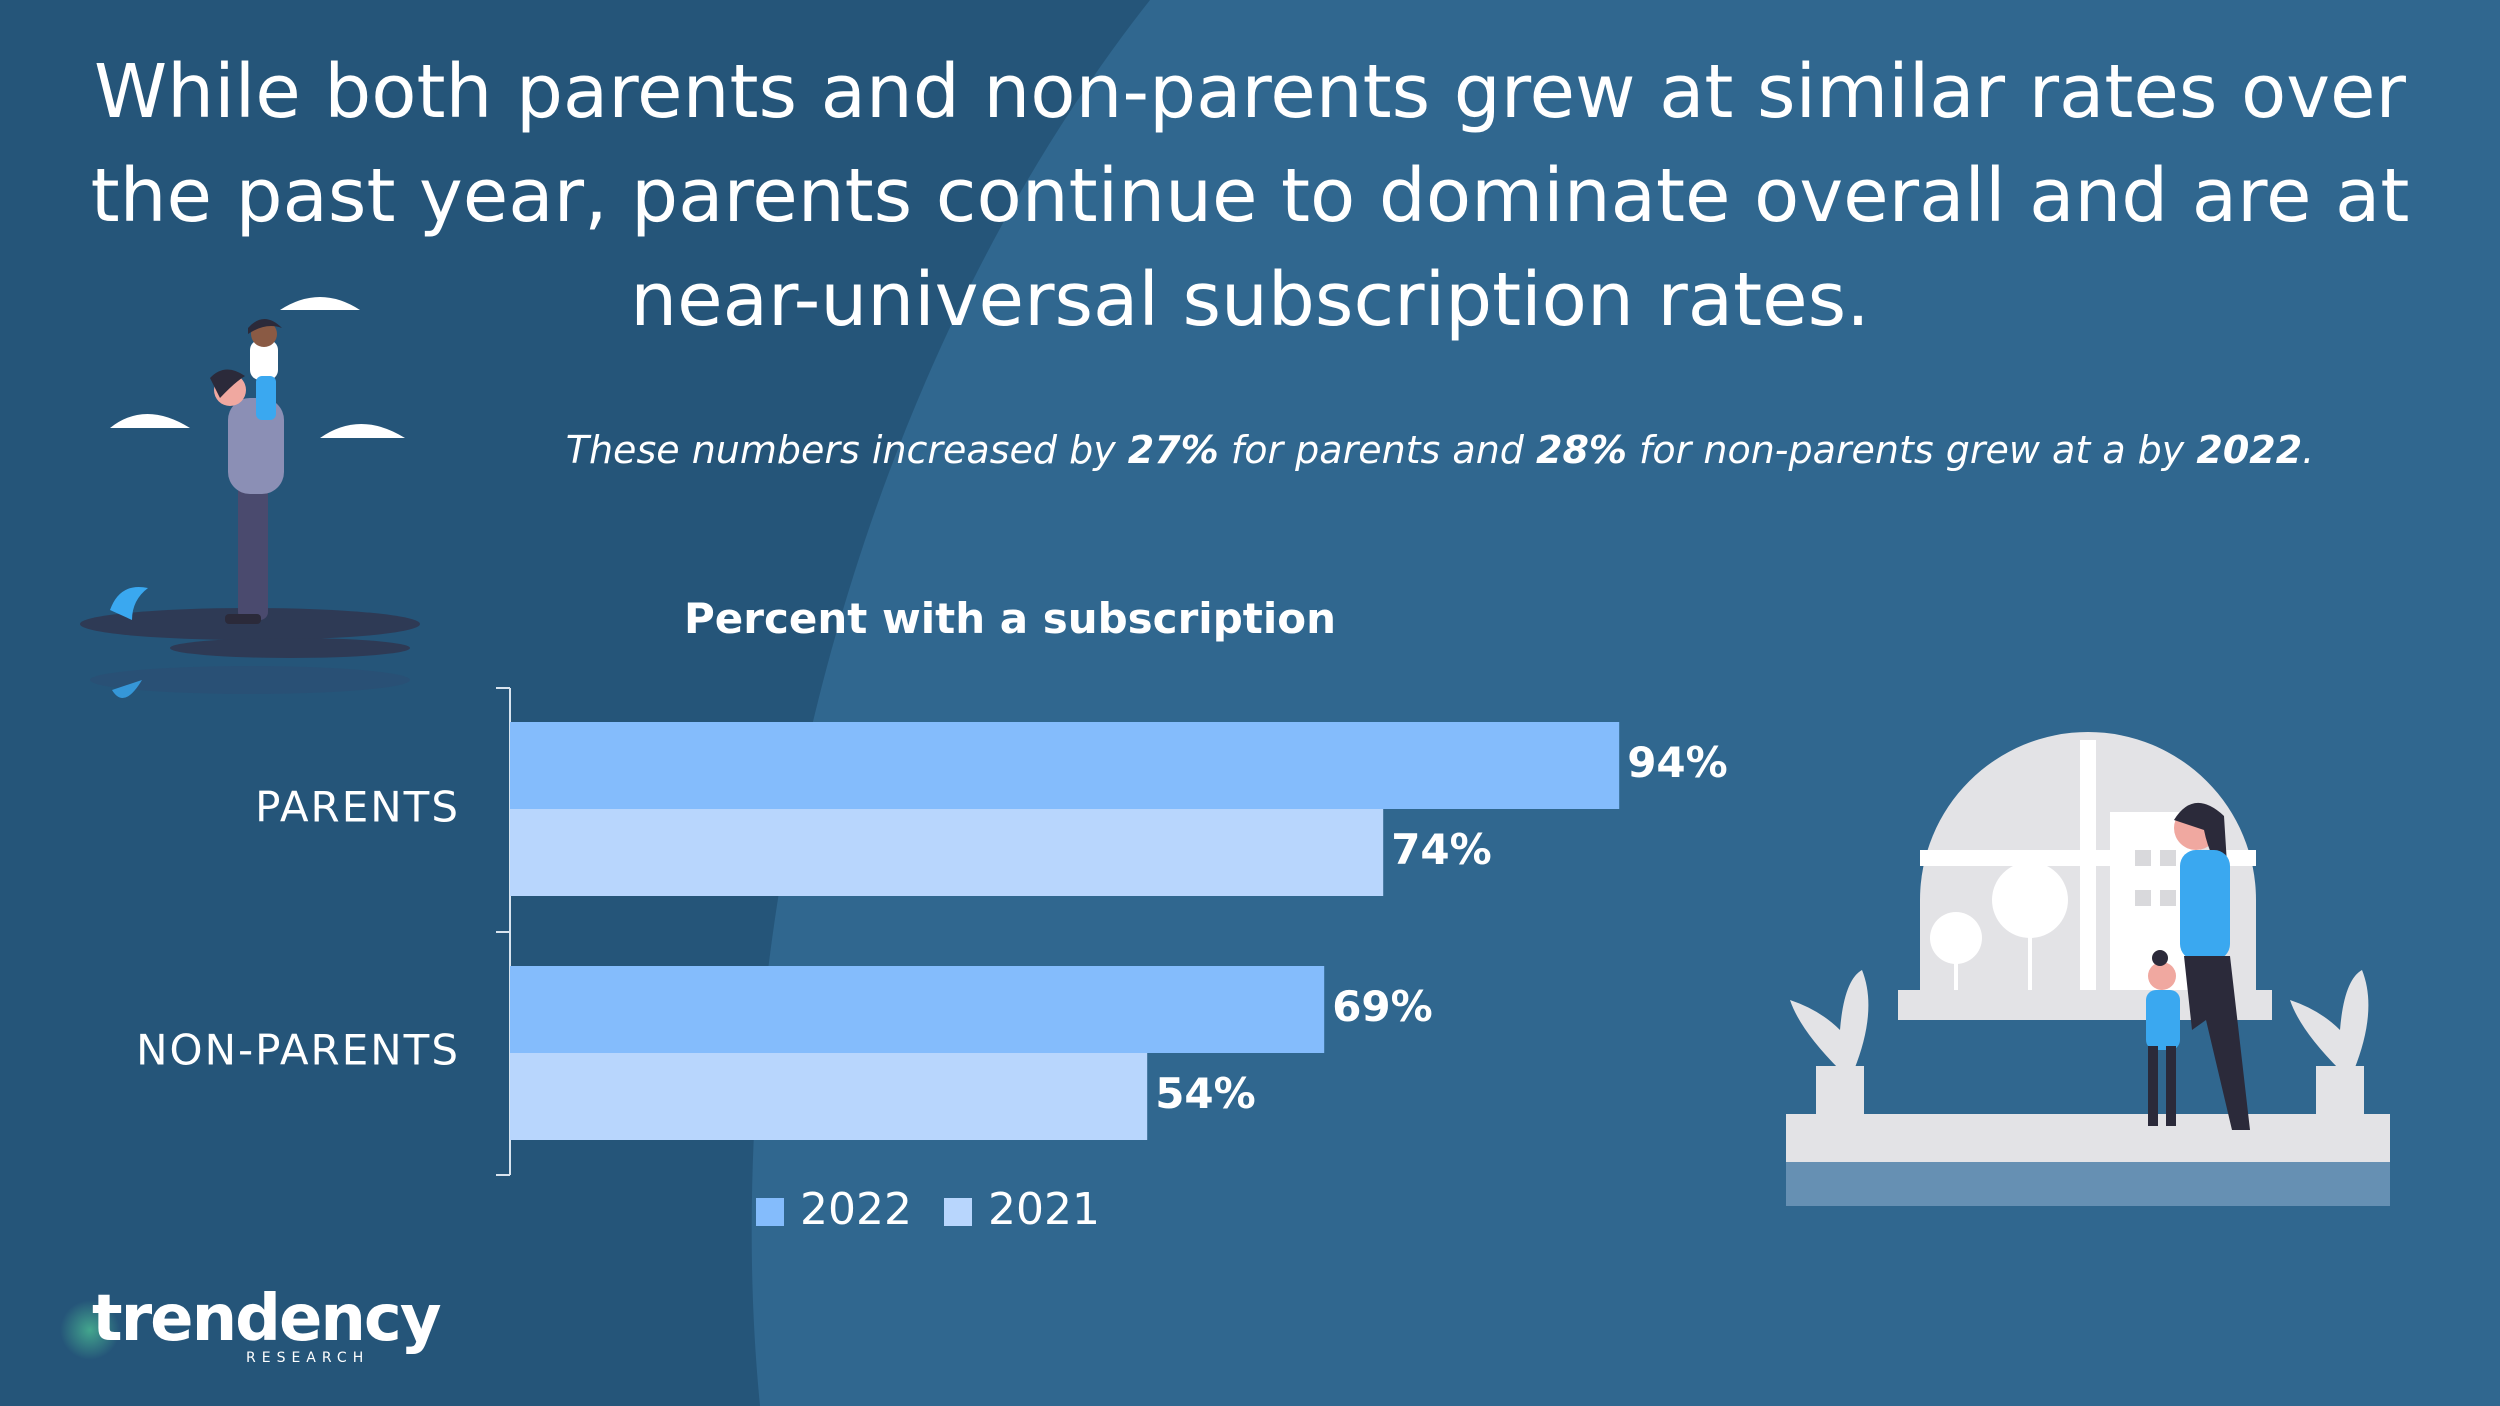 Image resolution: width=2500 pixels, height=1406 pixels. Describe the element at coordinates (357, 807) in the screenshot. I see `category-label: PARENTS` at that location.